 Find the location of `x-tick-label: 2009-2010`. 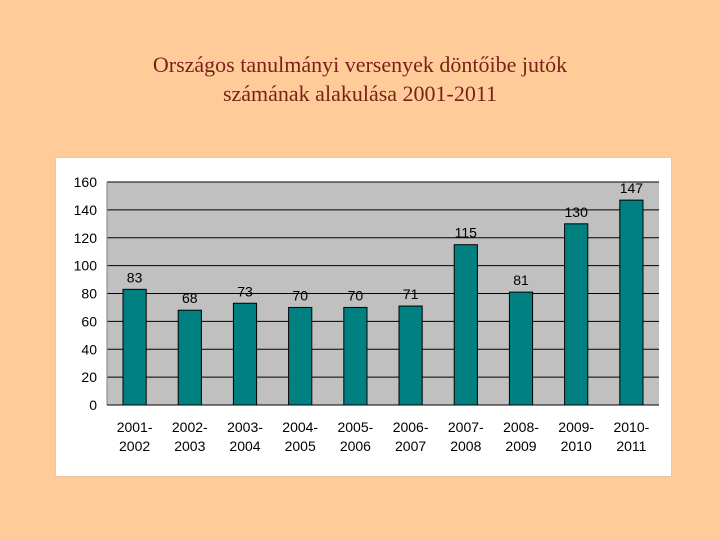

x-tick-label: 2009-2010 is located at coordinates (576, 436).